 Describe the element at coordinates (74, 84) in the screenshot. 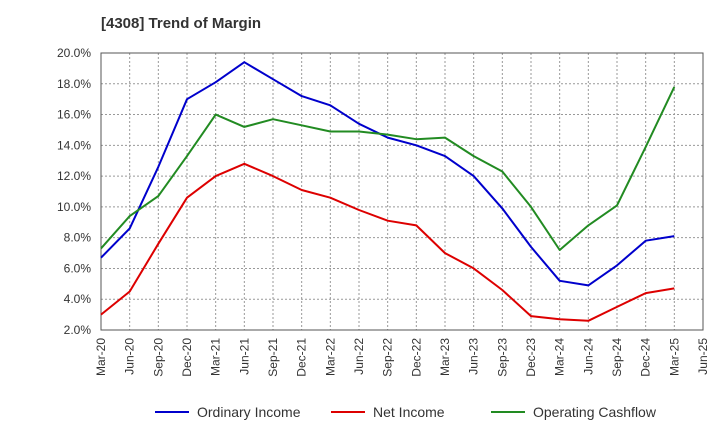

I see `y-tick-label: 18.0%` at that location.